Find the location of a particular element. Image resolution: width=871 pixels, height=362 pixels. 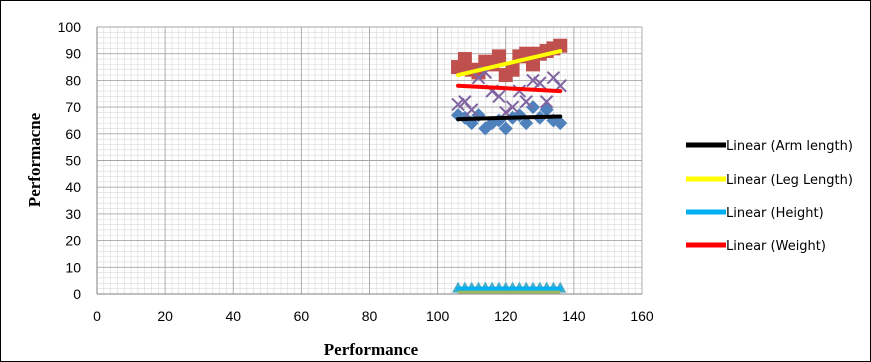

y-axis-title: Performacne is located at coordinates (34, 159).